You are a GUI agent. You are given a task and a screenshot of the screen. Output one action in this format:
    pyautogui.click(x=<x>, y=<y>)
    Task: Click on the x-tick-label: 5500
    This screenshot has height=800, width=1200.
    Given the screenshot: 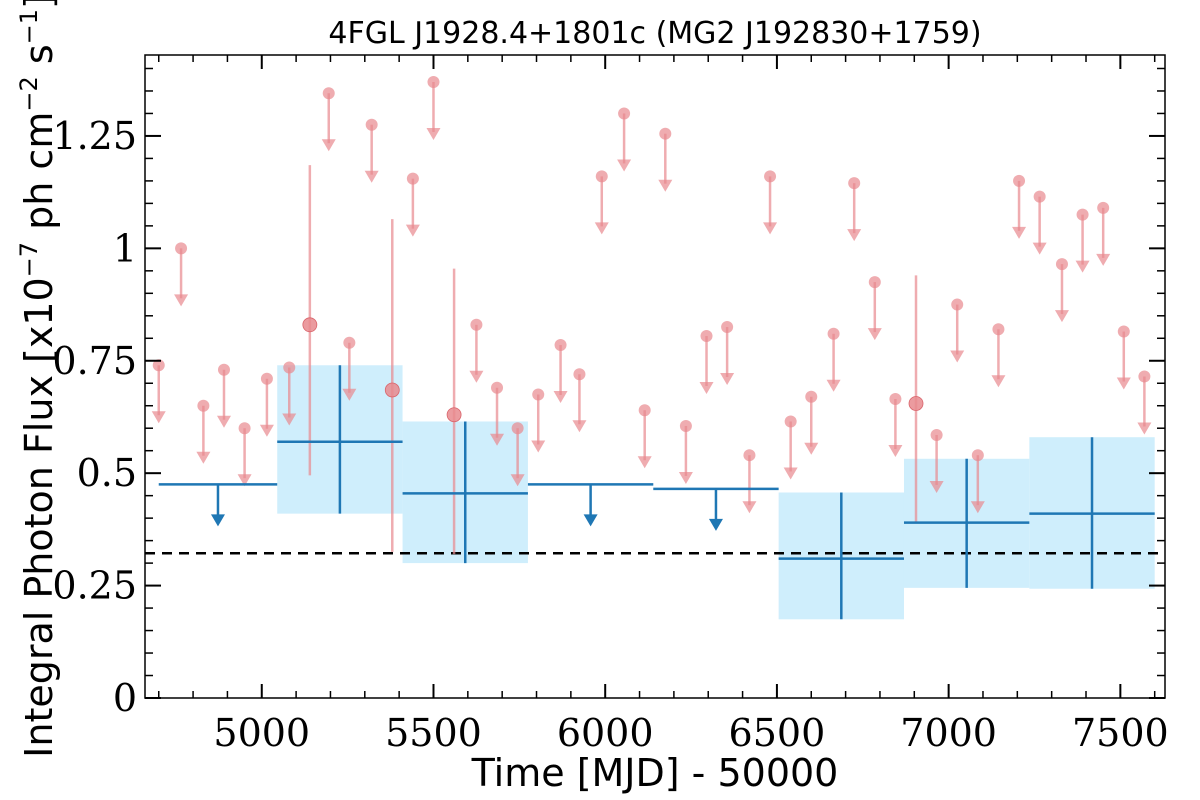 What is the action you would take?
    pyautogui.click(x=433, y=733)
    